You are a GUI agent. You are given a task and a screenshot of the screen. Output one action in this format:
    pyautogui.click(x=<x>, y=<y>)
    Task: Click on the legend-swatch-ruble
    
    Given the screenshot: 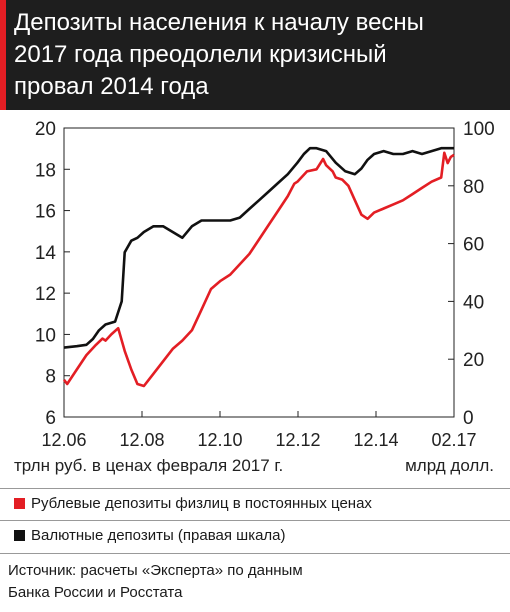 What is the action you would take?
    pyautogui.click(x=19, y=503)
    